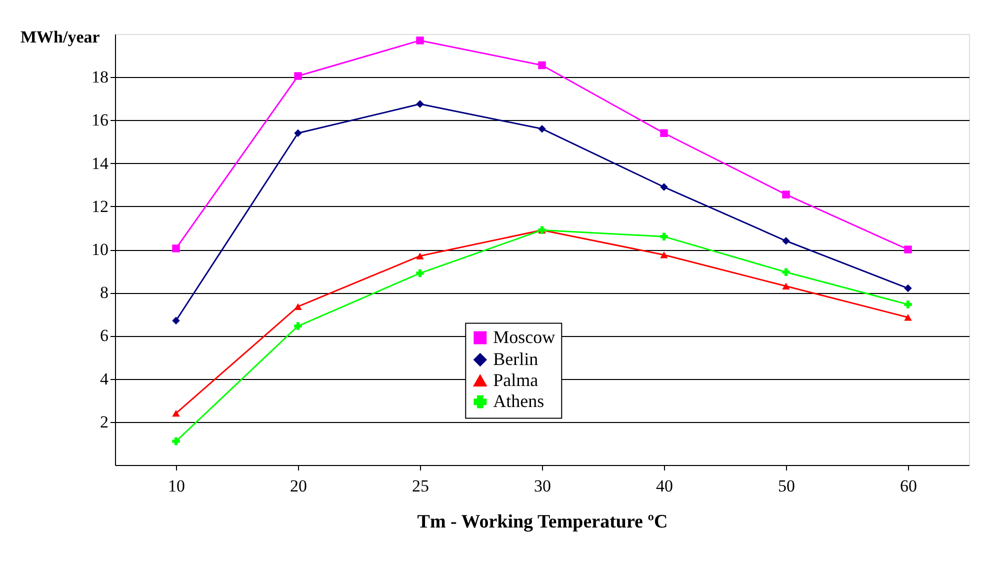 The width and height of the screenshot is (993, 563). I want to click on x-tick-label: 50, so click(786, 486).